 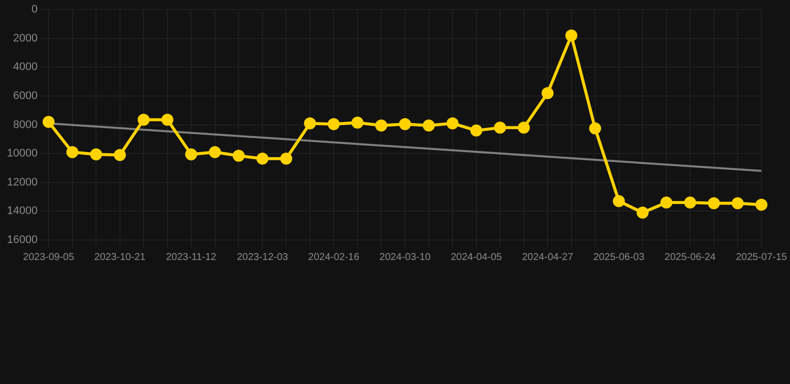 I want to click on y-tick-label: 6000, so click(x=25, y=96).